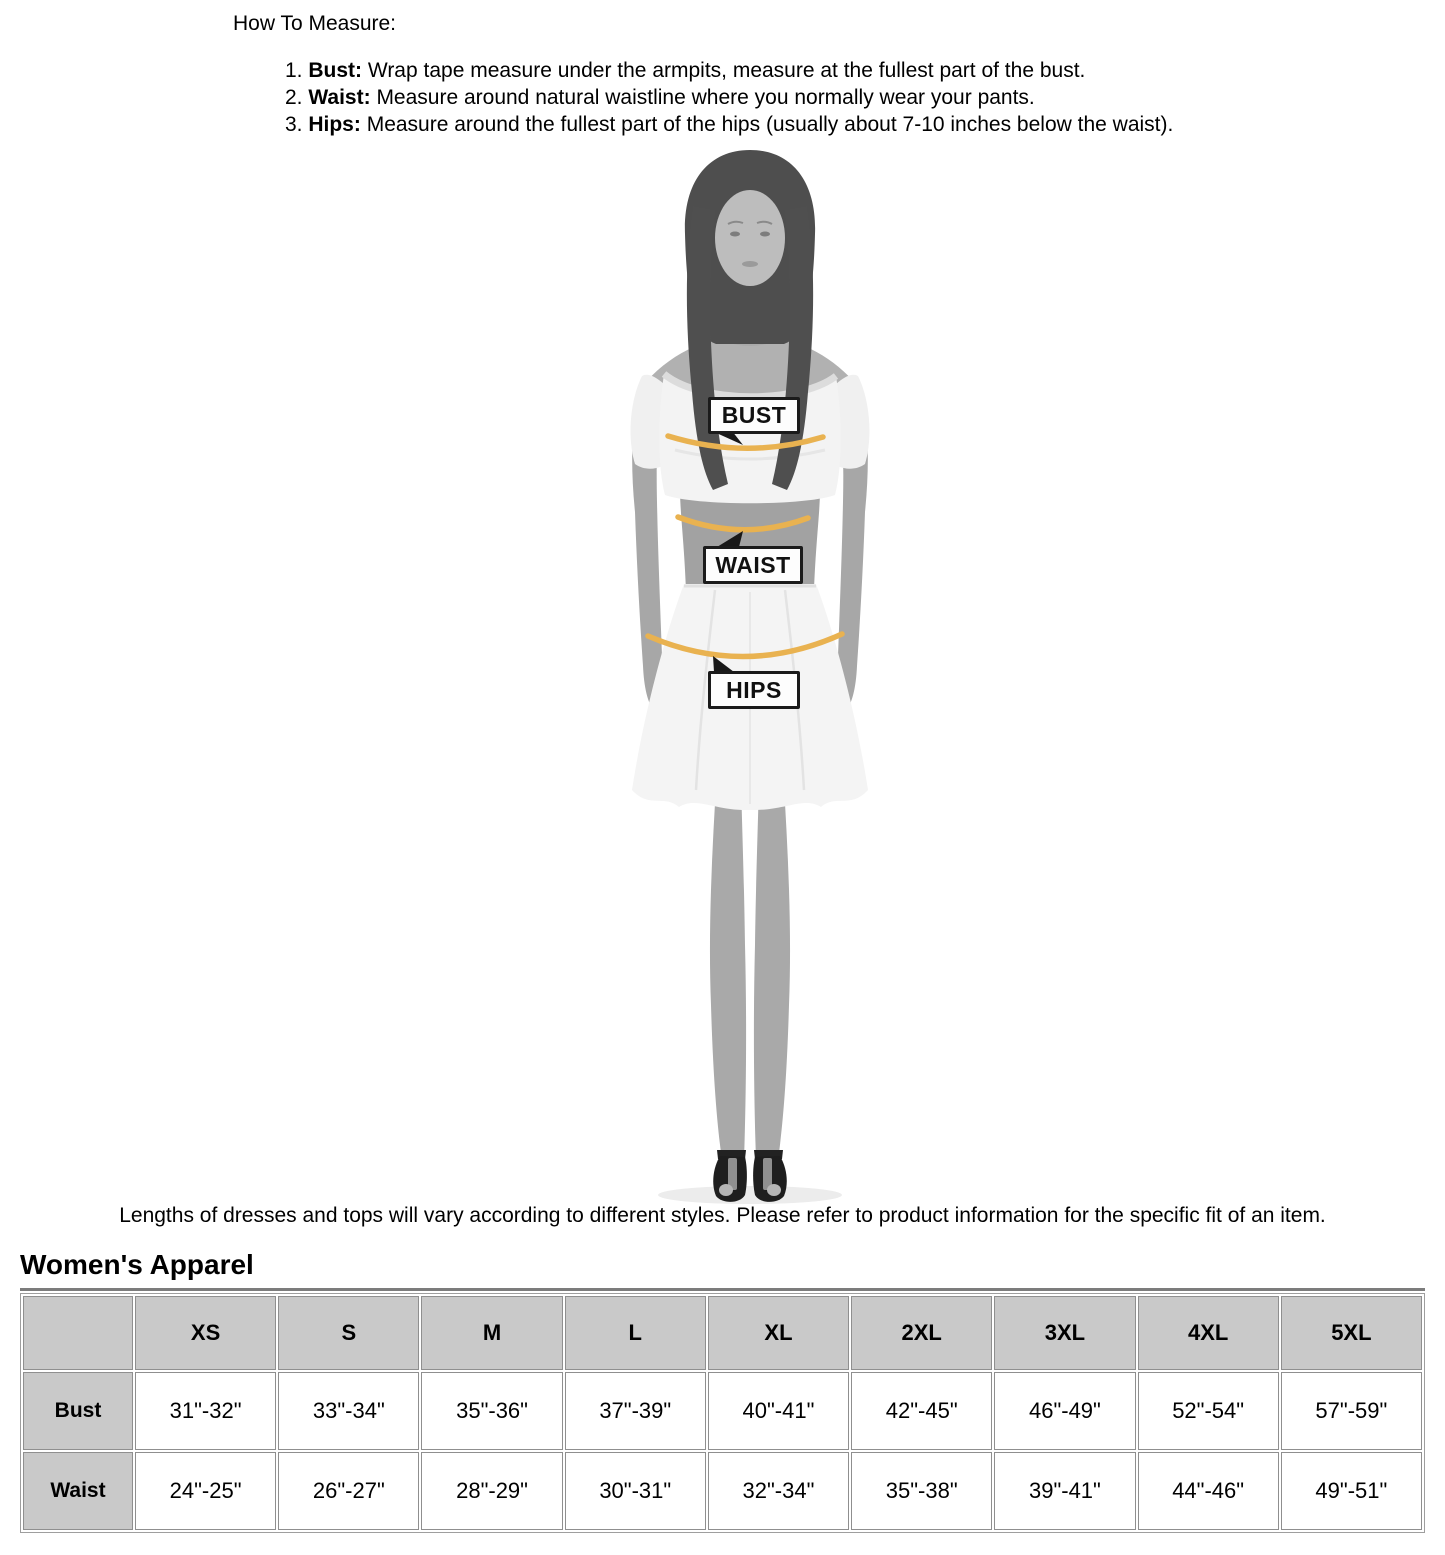 Image resolution: width=1445 pixels, height=1555 pixels. Describe the element at coordinates (294, 70) in the screenshot. I see `instruction-number: 1.` at that location.